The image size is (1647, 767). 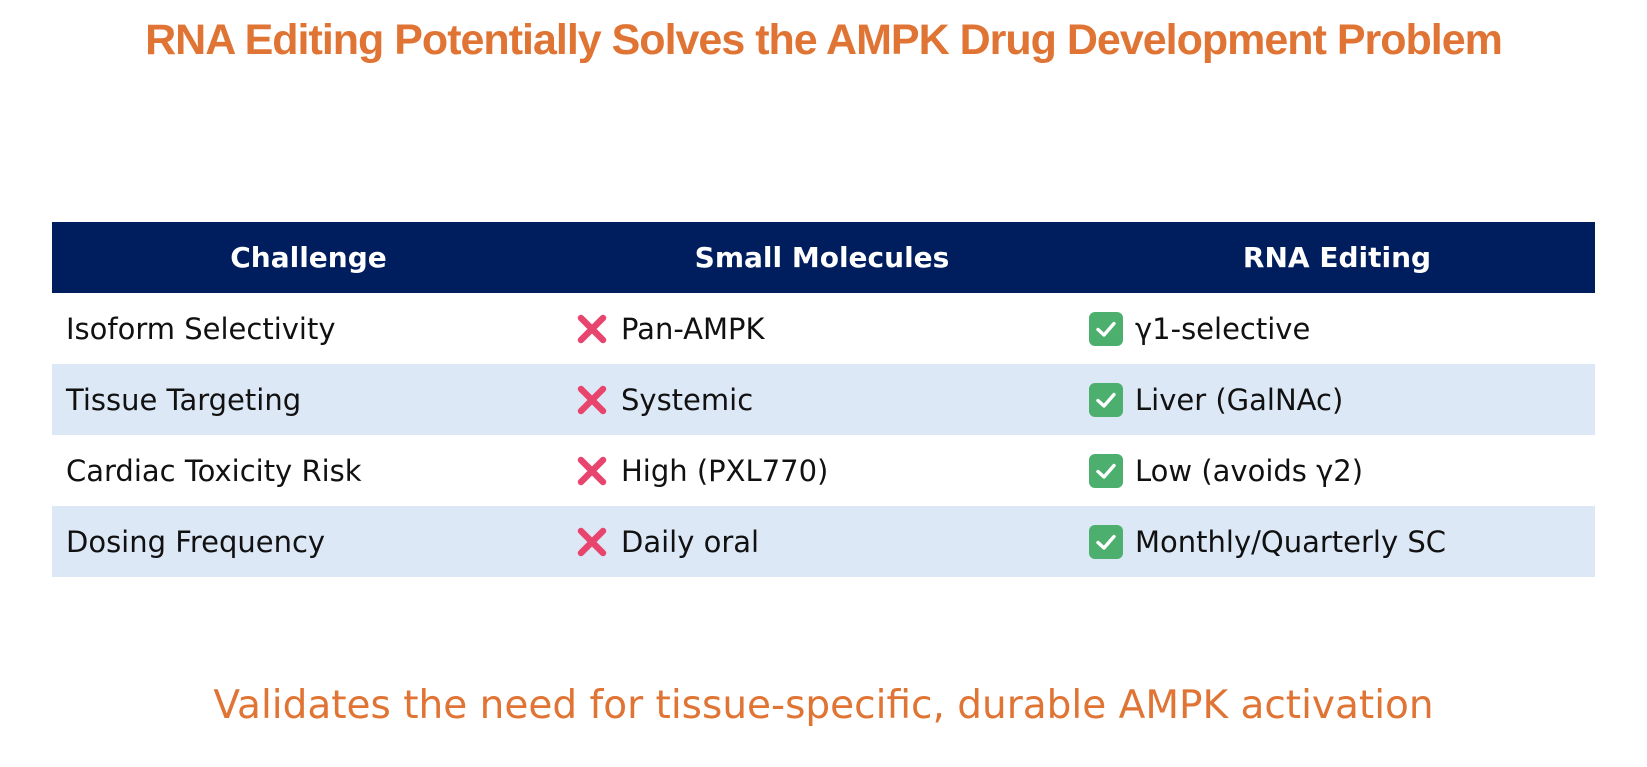 I want to click on table-header-row: Challenge Small Molecules RNA Editing, so click(x=823, y=257).